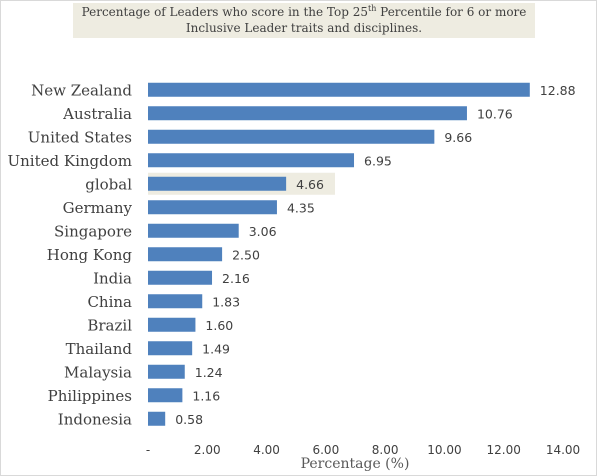 This screenshot has width=597, height=476. Describe the element at coordinates (207, 450) in the screenshot. I see `x-tick-label: 2.00` at that location.